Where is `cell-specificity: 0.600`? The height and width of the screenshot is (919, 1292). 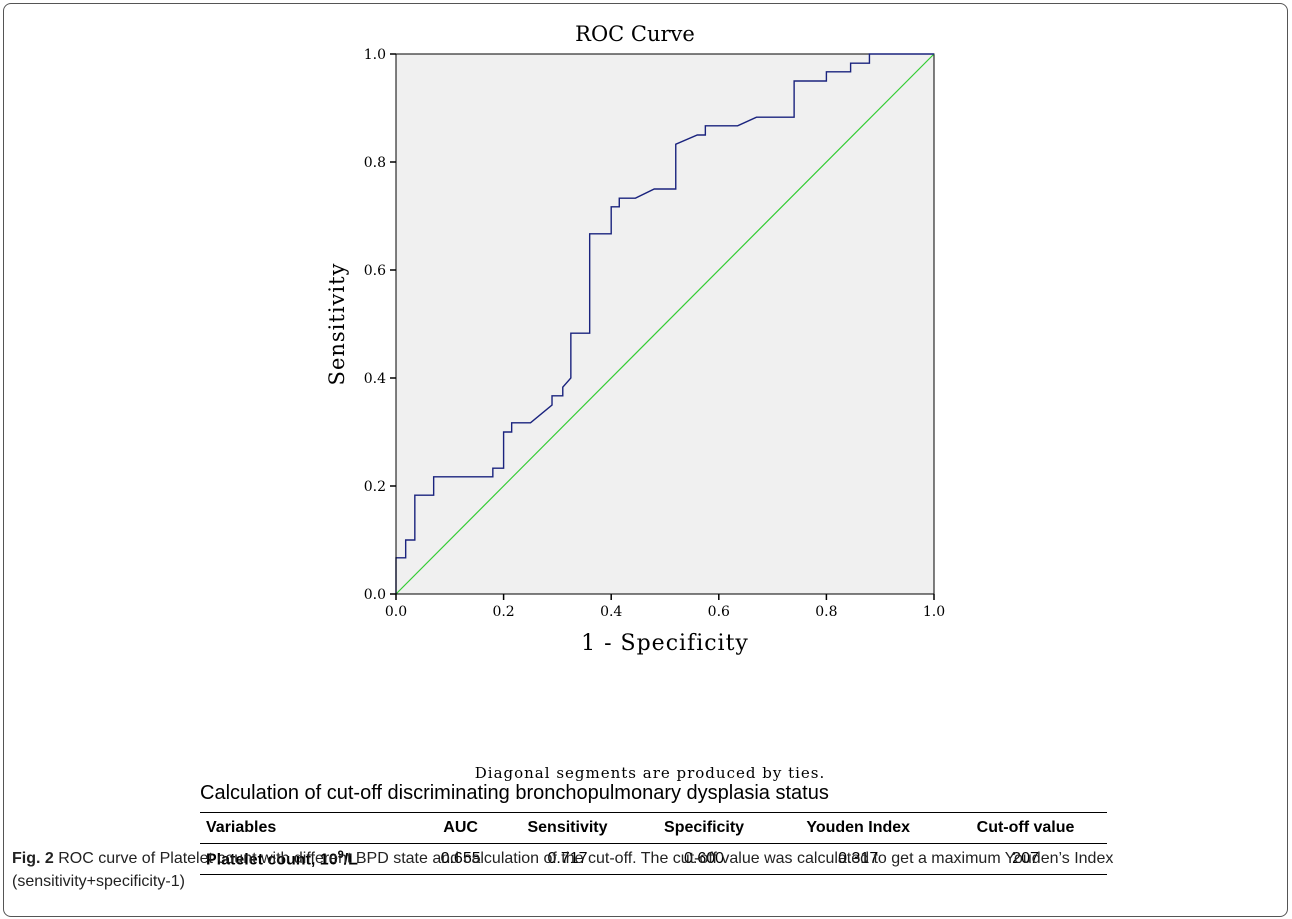
cell-specificity: 0.600 is located at coordinates (704, 859).